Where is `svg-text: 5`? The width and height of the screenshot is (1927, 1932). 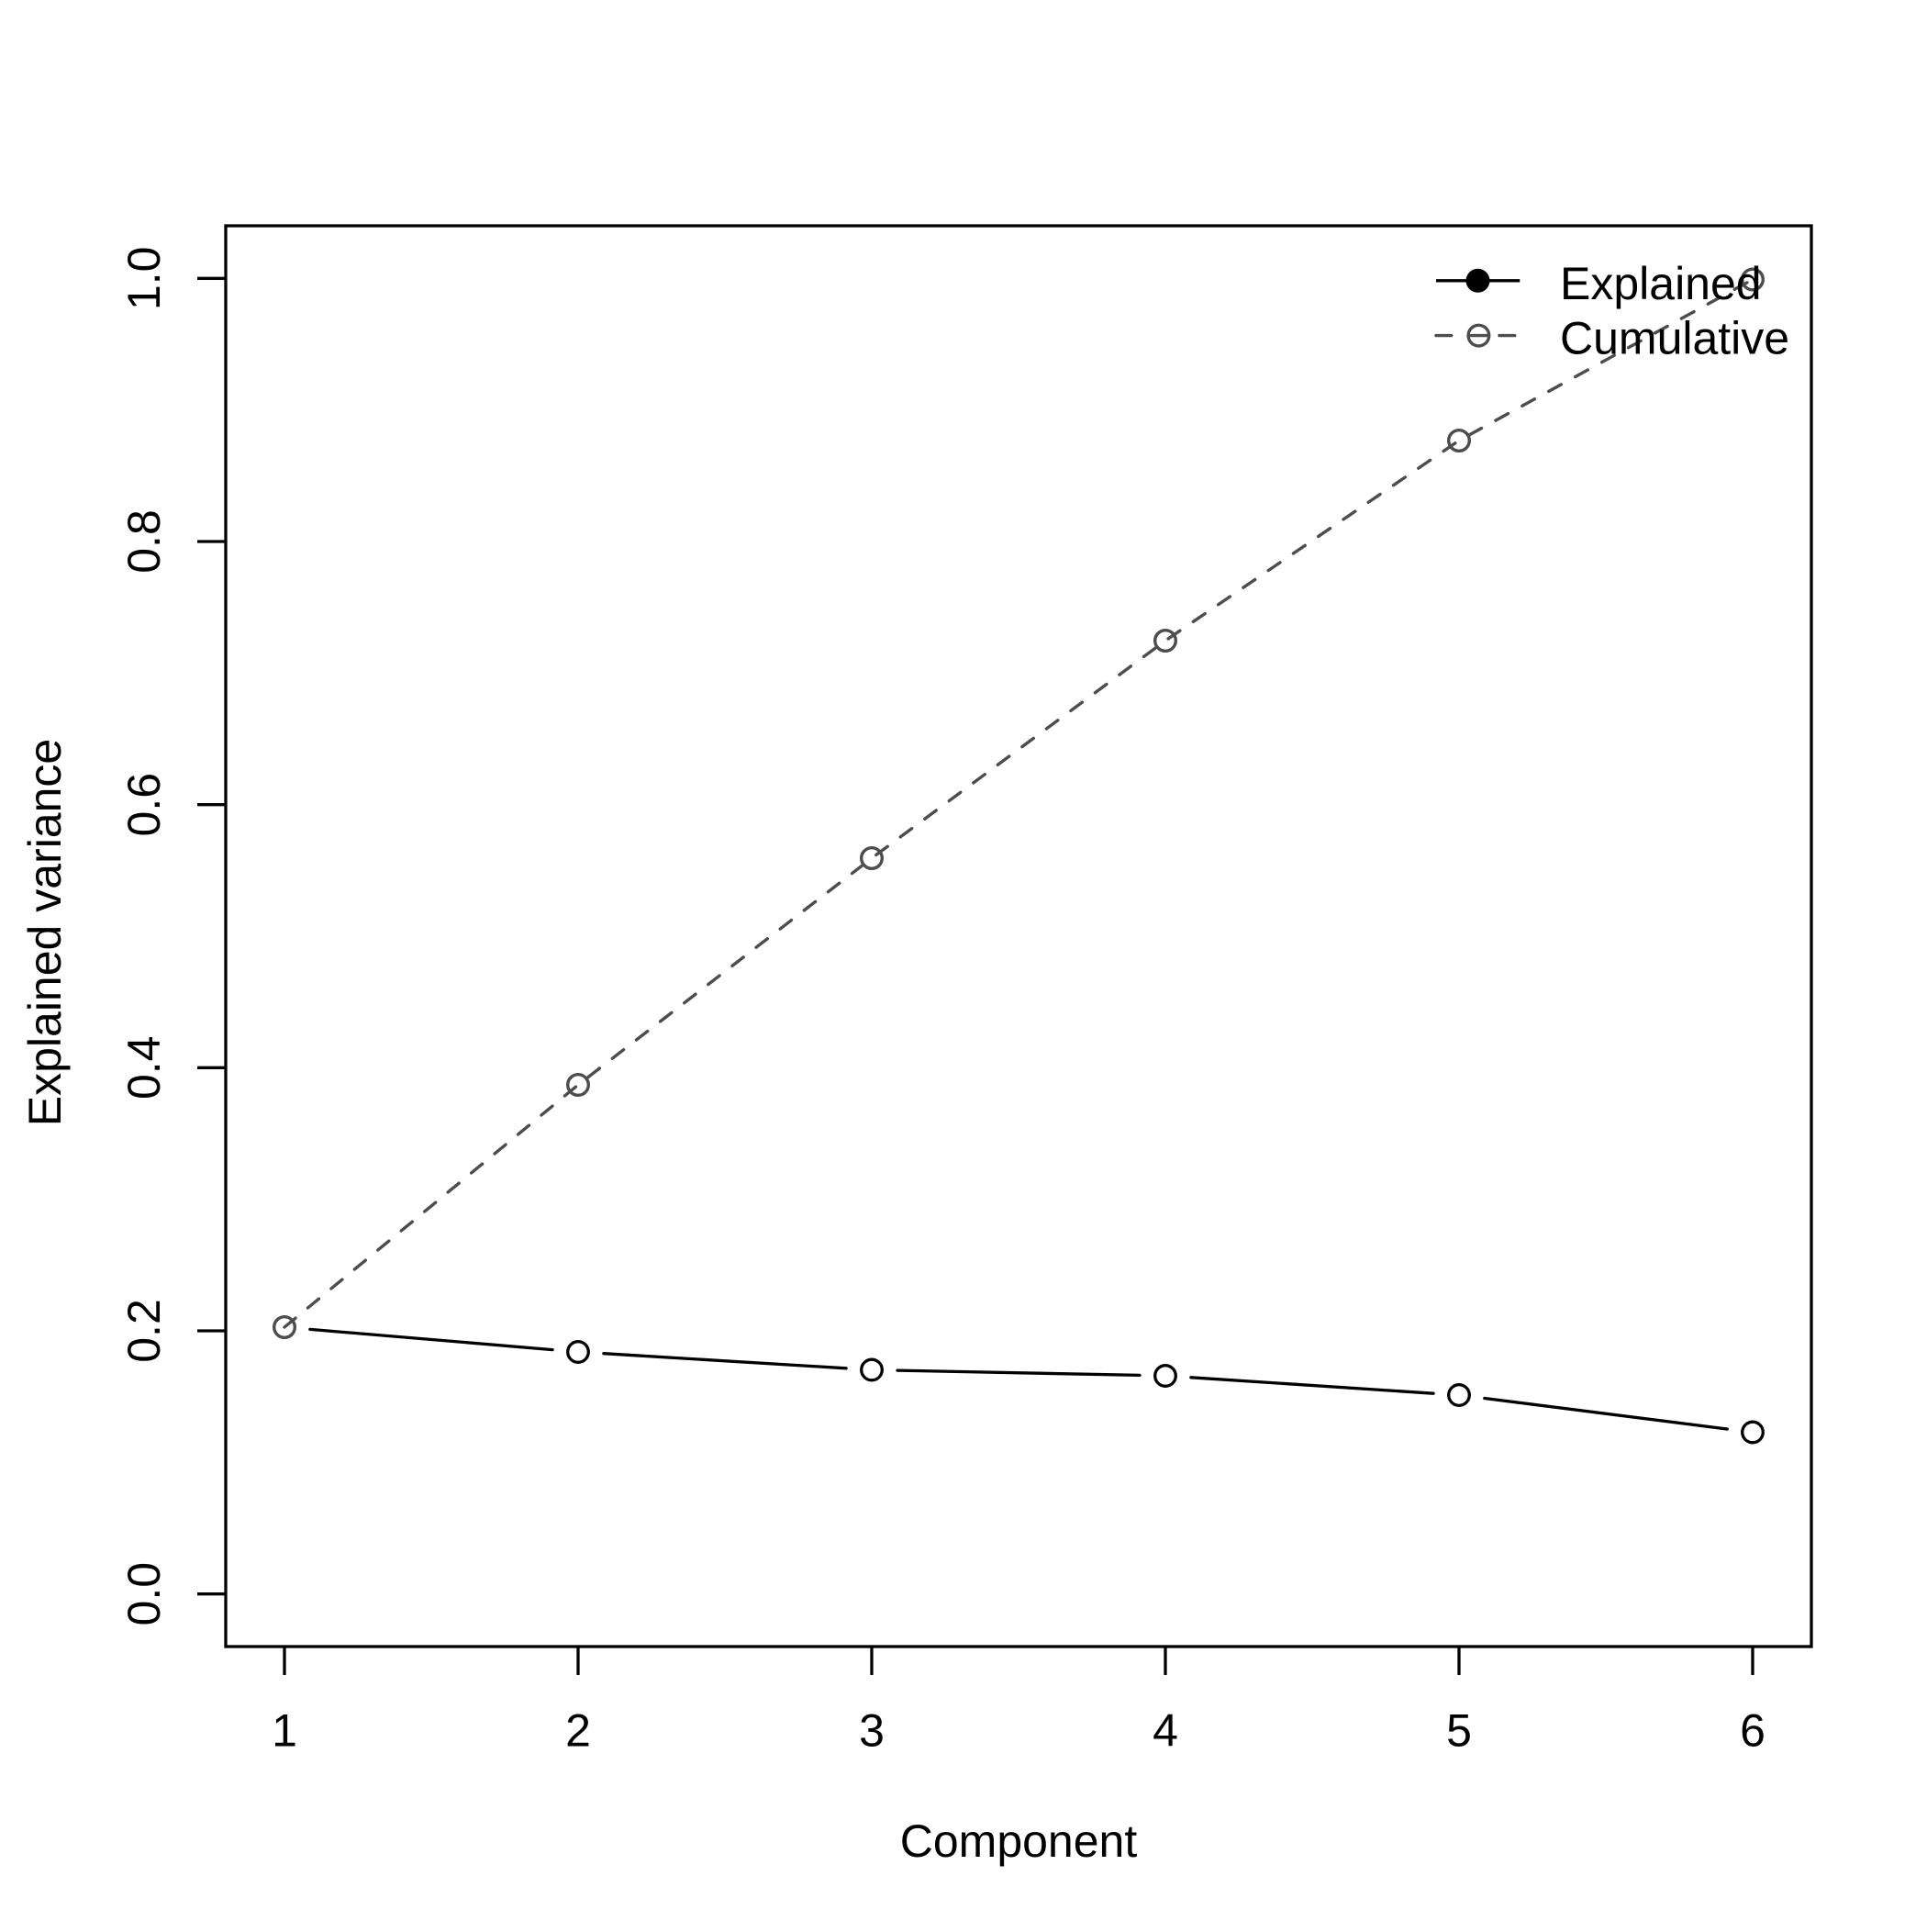 svg-text: 5 is located at coordinates (1459, 1731).